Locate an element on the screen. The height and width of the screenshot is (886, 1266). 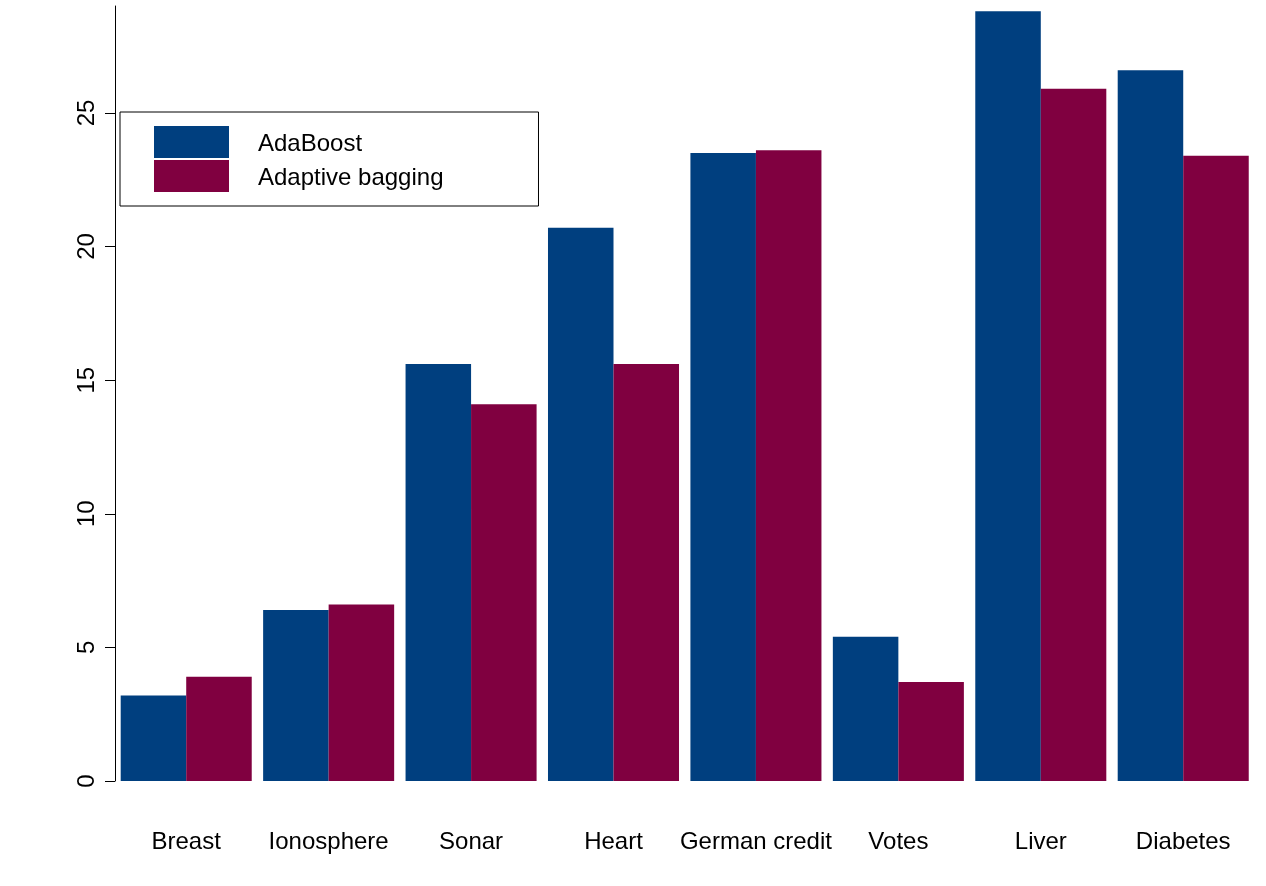
x-tick-label: Heart is located at coordinates (614, 840).